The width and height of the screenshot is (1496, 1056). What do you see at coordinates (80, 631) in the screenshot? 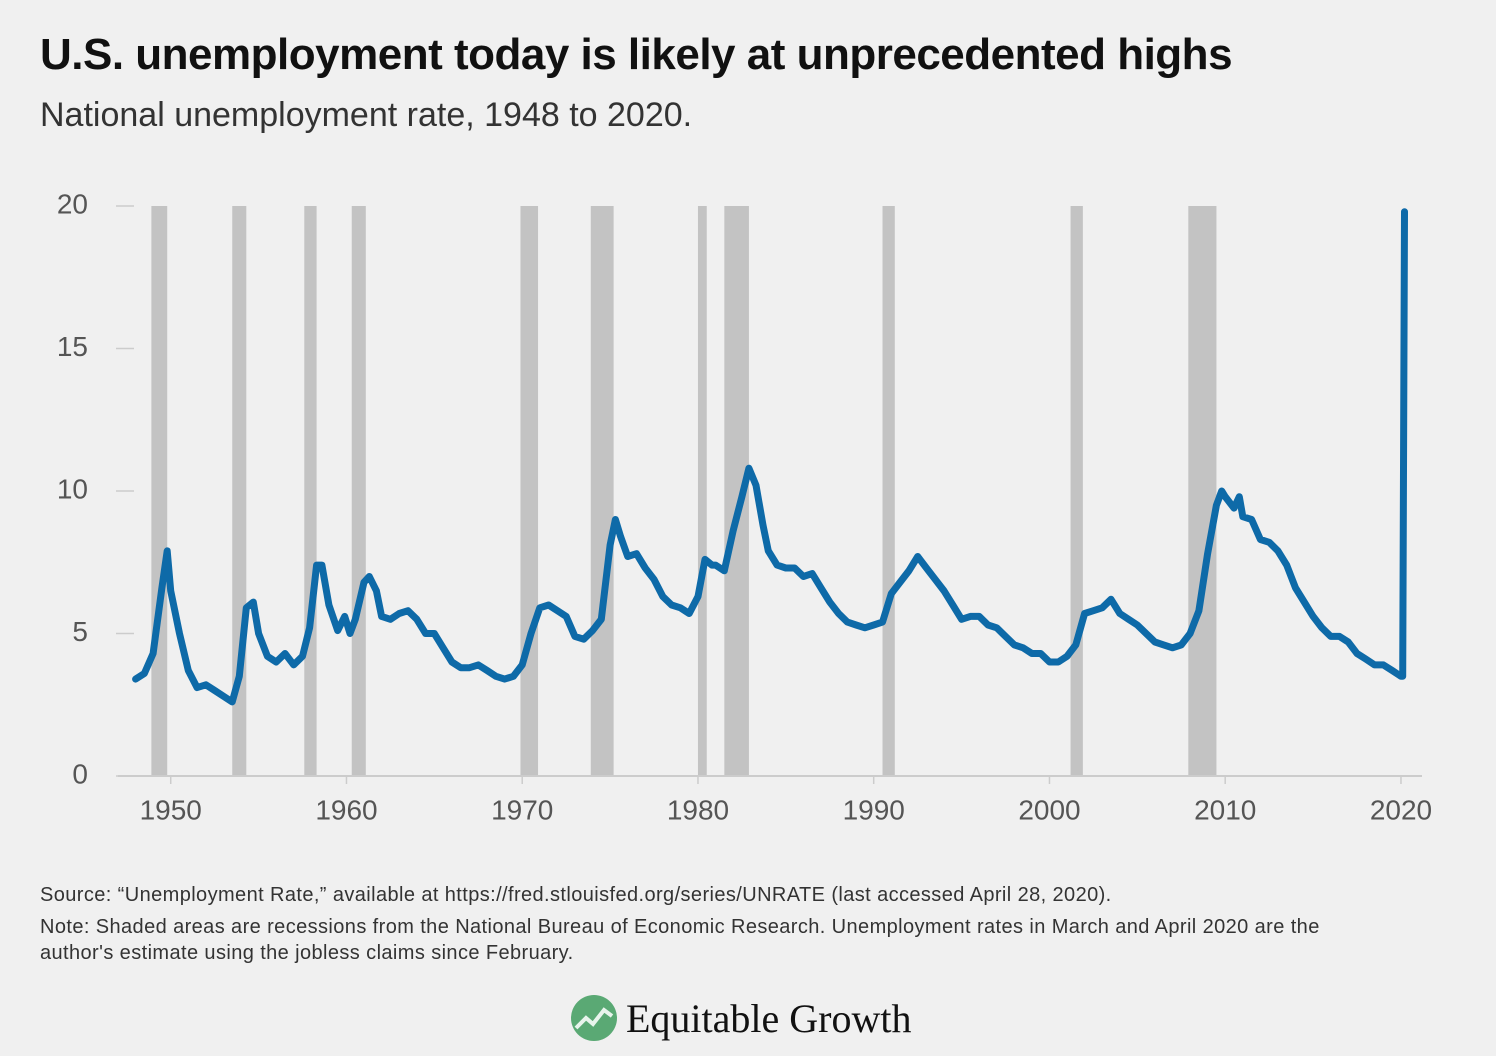
I see `y-tick-label: 5` at bounding box center [80, 631].